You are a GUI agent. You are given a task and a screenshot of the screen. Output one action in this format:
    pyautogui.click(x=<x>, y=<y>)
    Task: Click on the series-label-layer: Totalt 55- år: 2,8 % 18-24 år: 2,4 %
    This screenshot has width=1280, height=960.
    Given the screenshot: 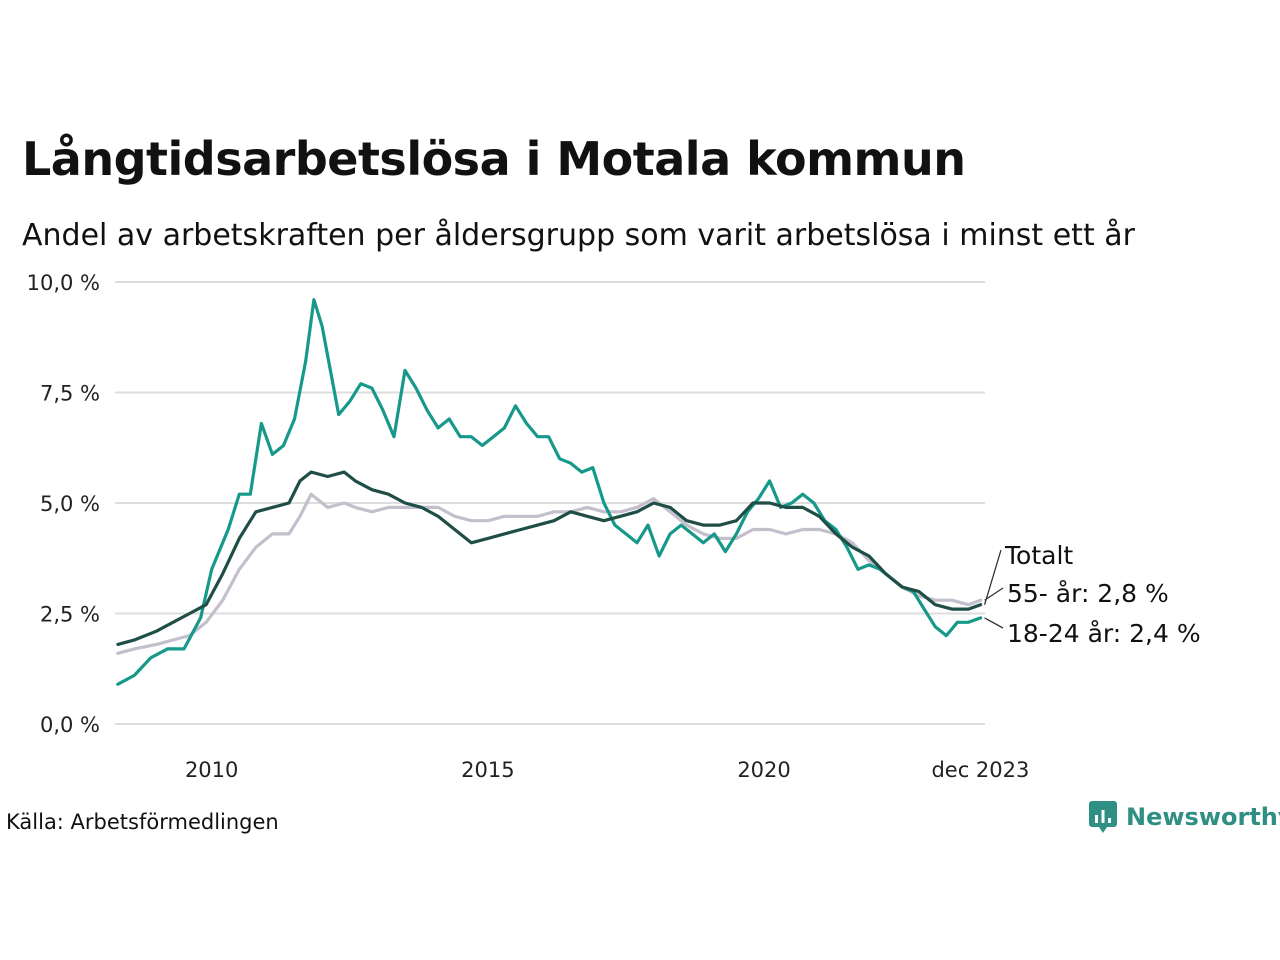 What is the action you would take?
    pyautogui.click(x=1092, y=594)
    